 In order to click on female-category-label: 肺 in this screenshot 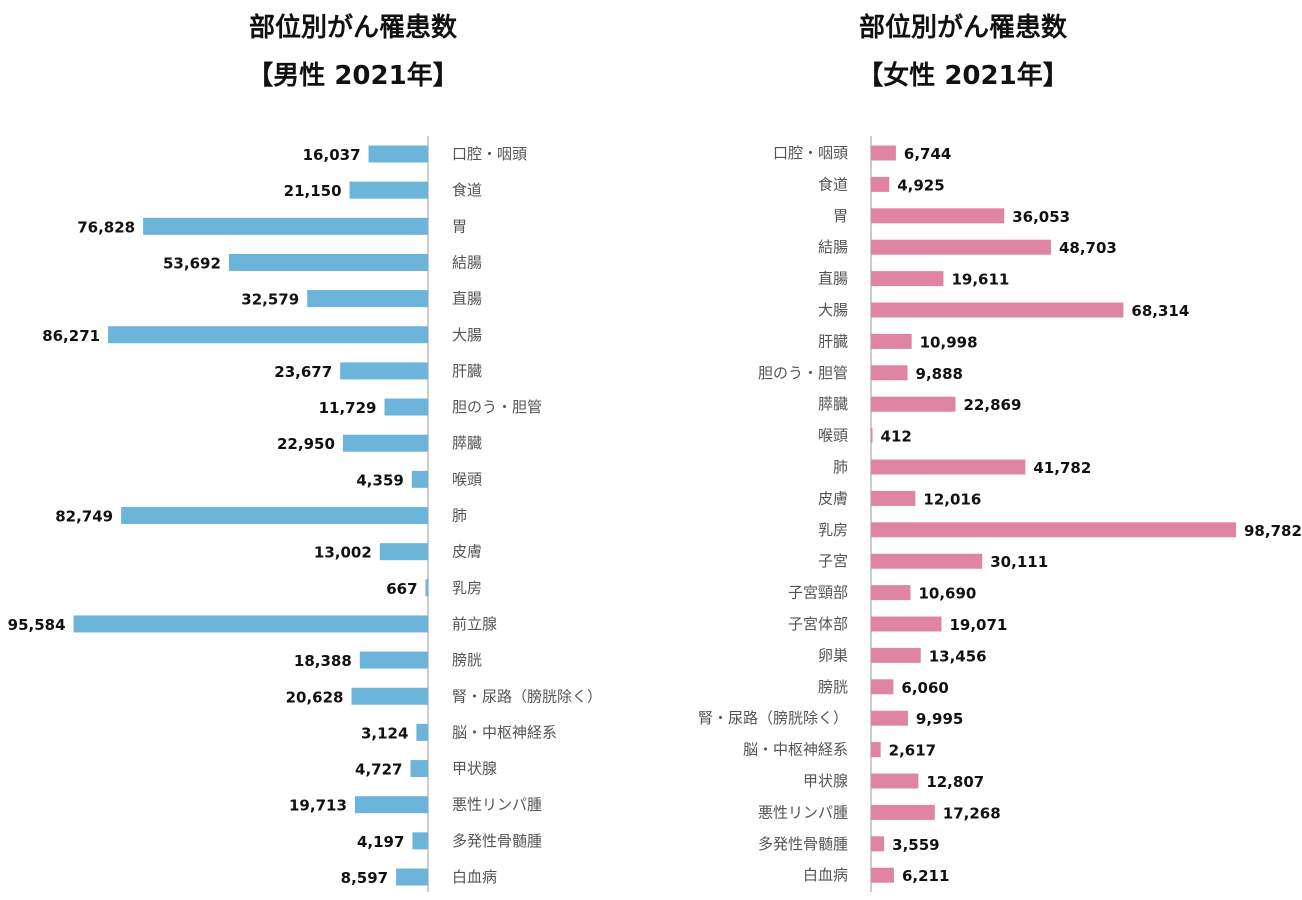, I will do `click(840, 467)`.